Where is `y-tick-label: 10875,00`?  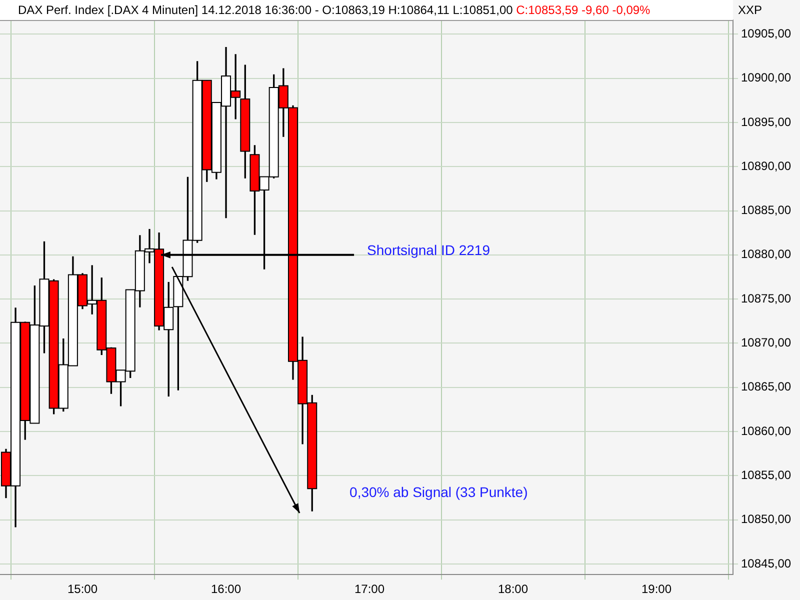
y-tick-label: 10875,00 is located at coordinates (766, 298).